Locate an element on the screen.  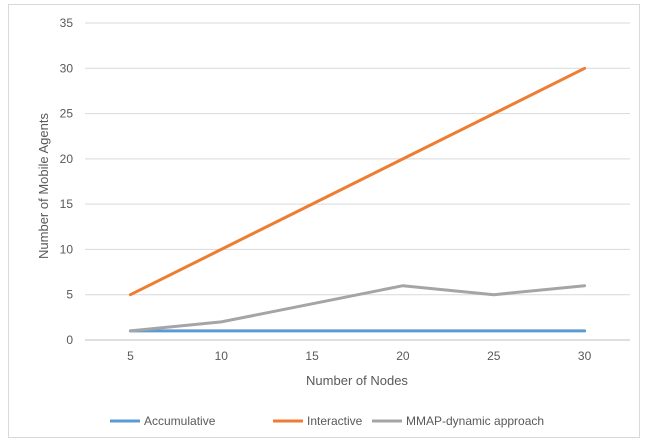
series-line-mmap-dynamic-approach is located at coordinates (357, 308).